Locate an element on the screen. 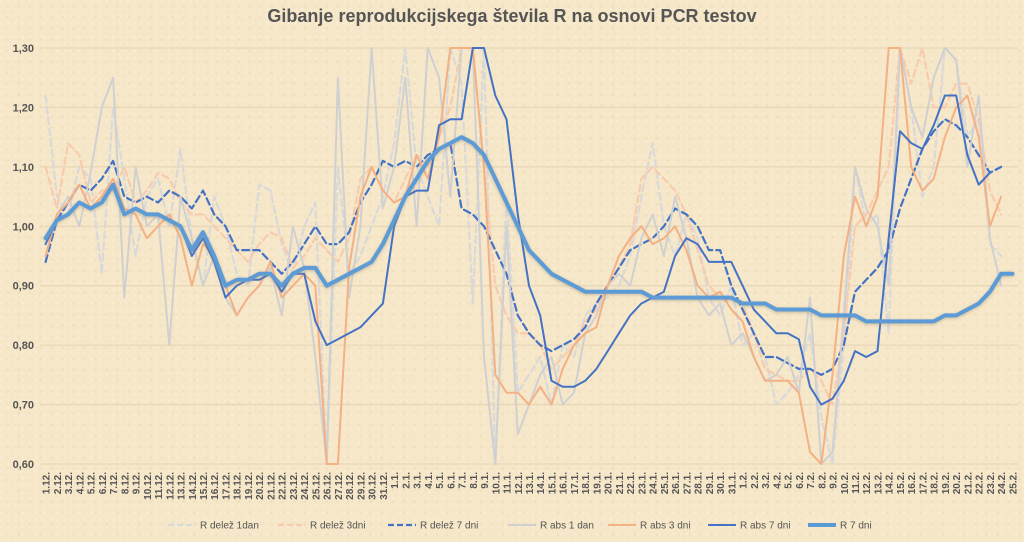 The height and width of the screenshot is (542, 1024). x-tick-label: 31.12. is located at coordinates (384, 486).